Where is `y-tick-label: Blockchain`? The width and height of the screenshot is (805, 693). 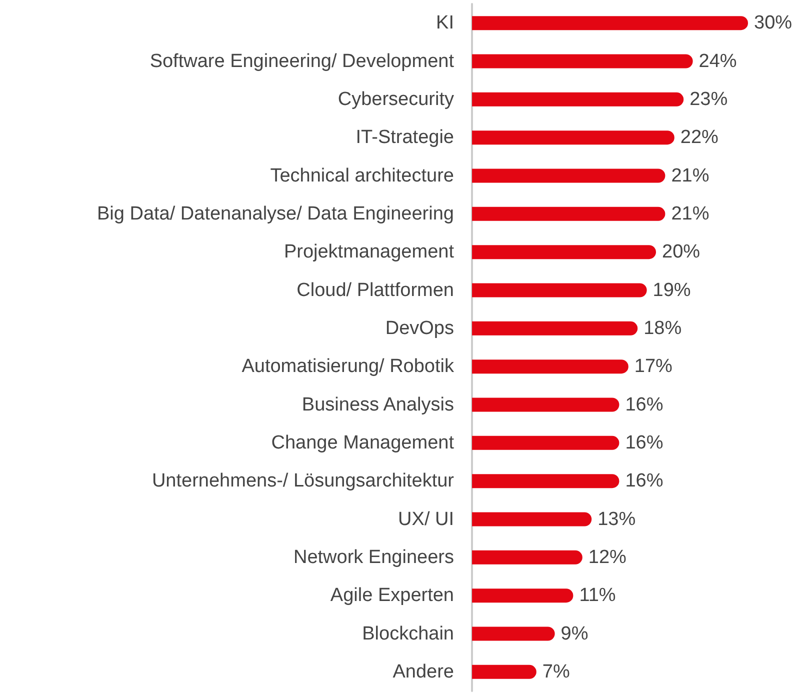 y-tick-label: Blockchain is located at coordinates (408, 633).